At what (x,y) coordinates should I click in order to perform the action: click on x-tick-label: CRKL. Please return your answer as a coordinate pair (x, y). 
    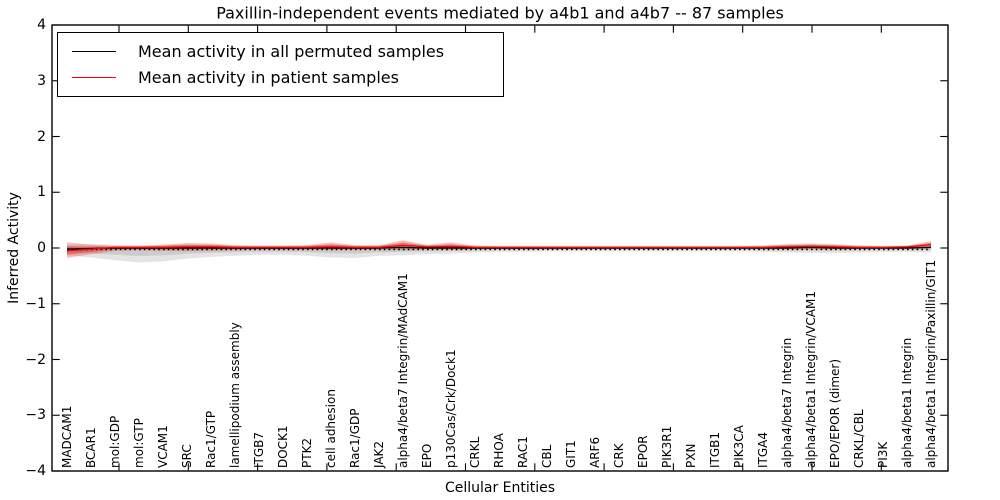
    Looking at the image, I should click on (475, 452).